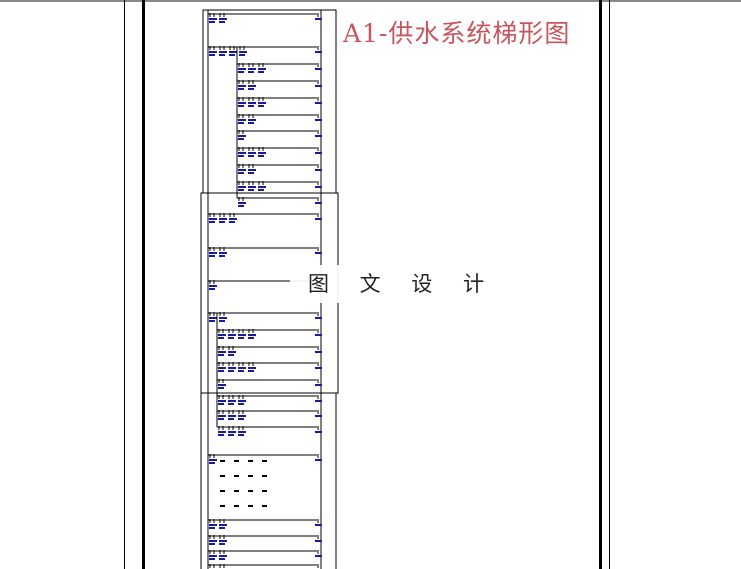 This screenshot has width=741, height=569. Describe the element at coordinates (143, 284) in the screenshot. I see `page-border-left` at that location.